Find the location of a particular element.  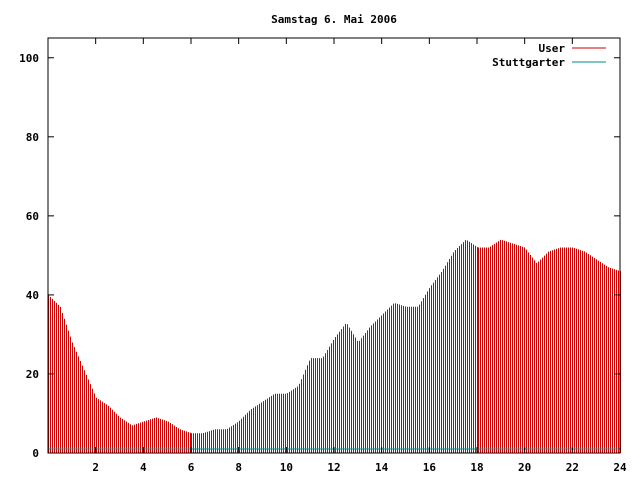

x-tick-label: 8 is located at coordinates (238, 467).